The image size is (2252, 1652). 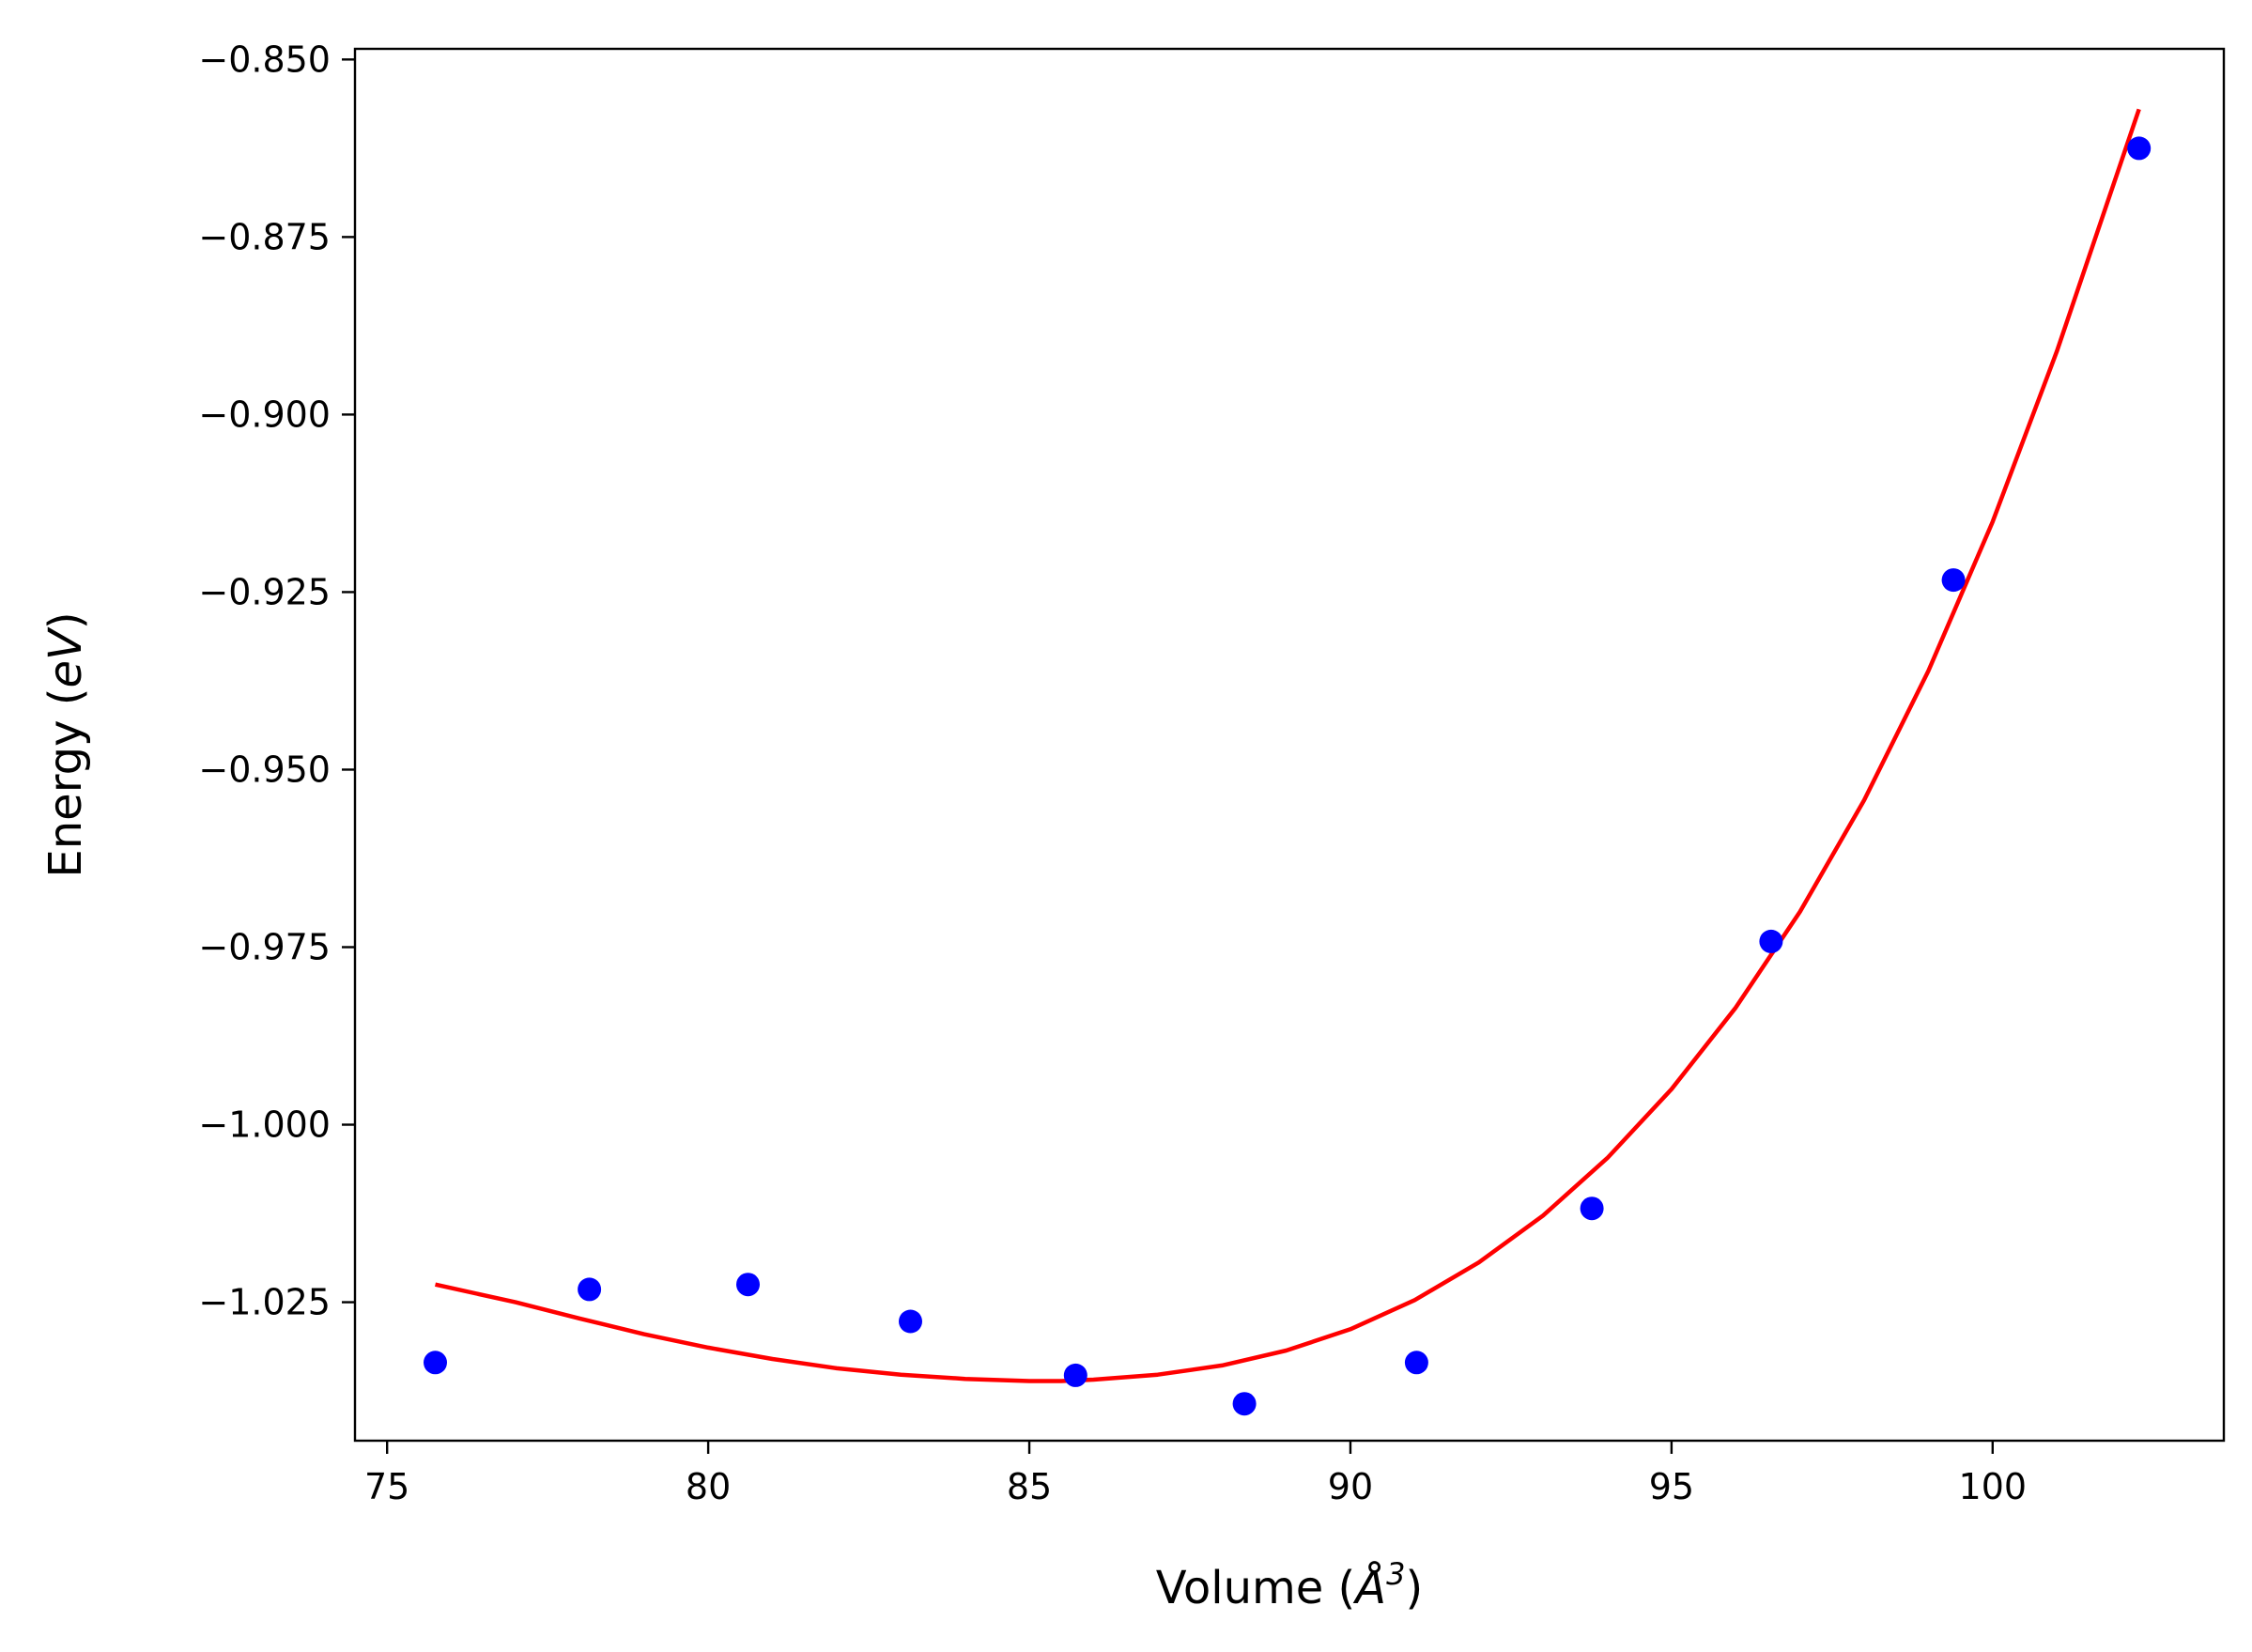 I want to click on x-tick-label: 75, so click(x=386, y=1486).